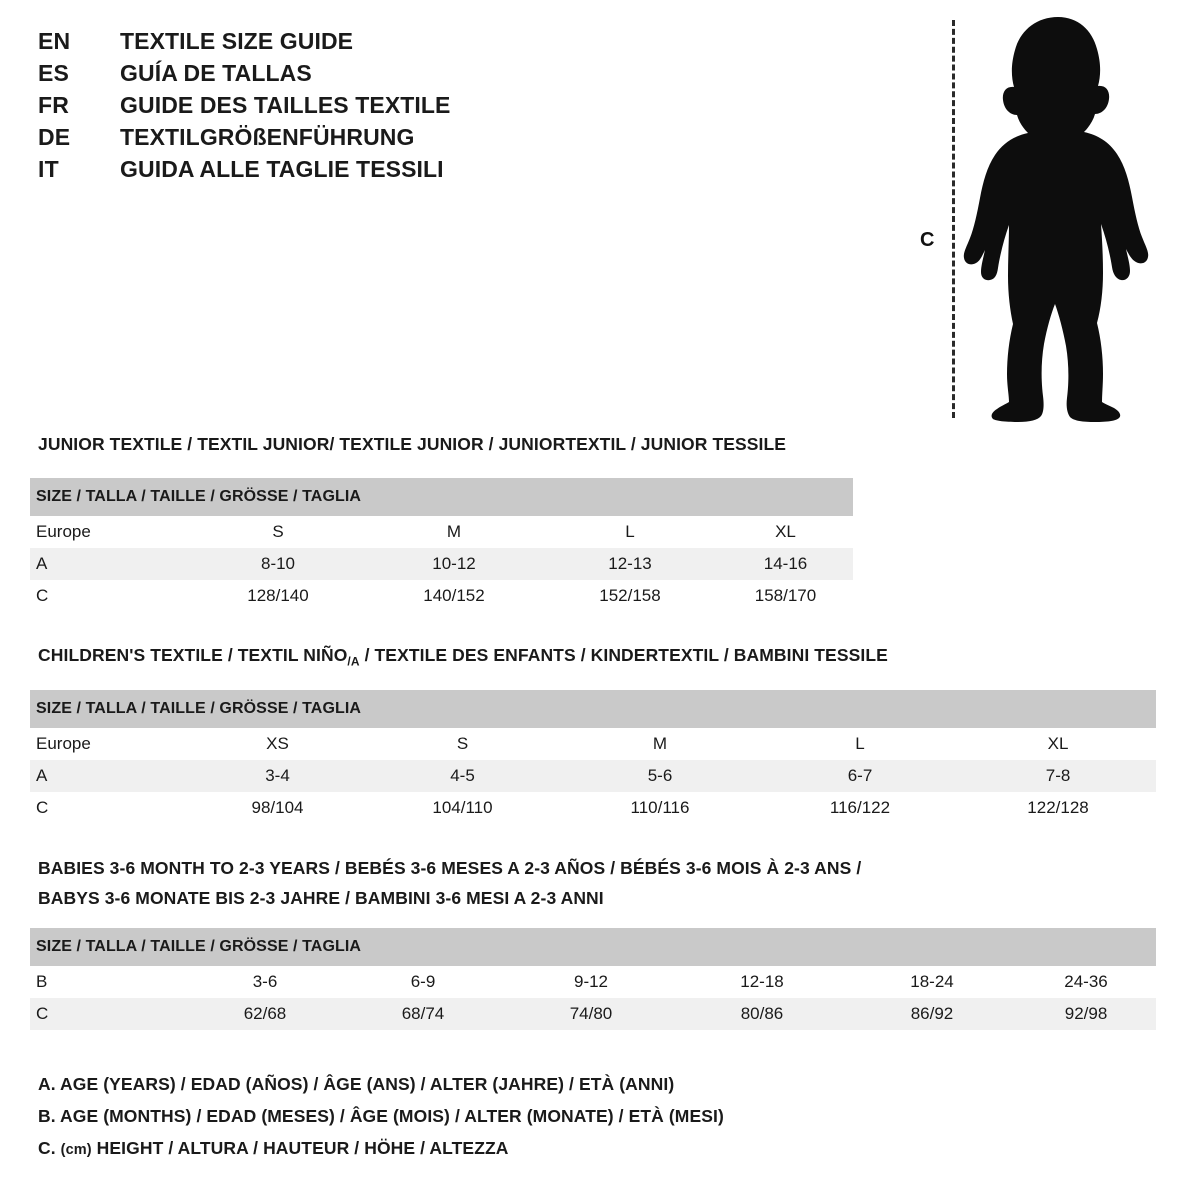 The image size is (1200, 1200). I want to click on table-row: C 128/140 140/152 152/158 158/170, so click(441, 596).